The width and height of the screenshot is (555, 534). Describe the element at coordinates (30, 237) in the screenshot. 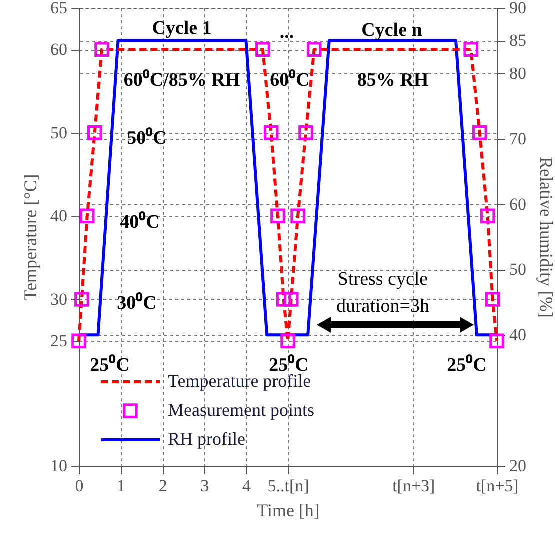

I see `y-axis-title: Temperature [°C]` at that location.